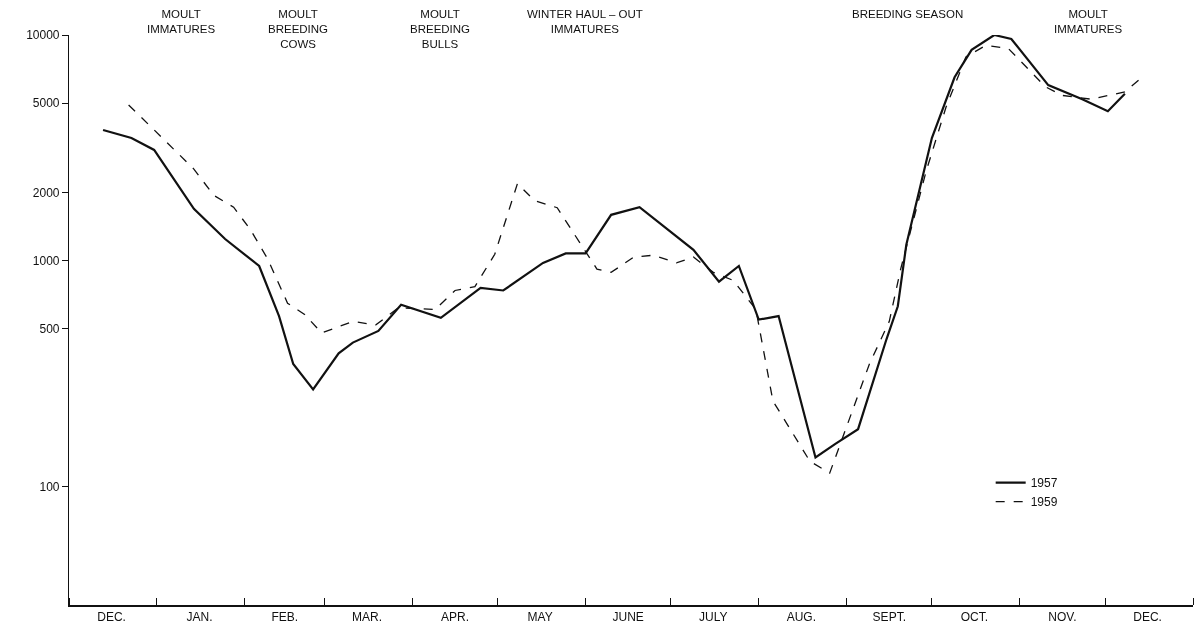 The height and width of the screenshot is (629, 1201). I want to click on x-tick-label: MAY, so click(540, 617).